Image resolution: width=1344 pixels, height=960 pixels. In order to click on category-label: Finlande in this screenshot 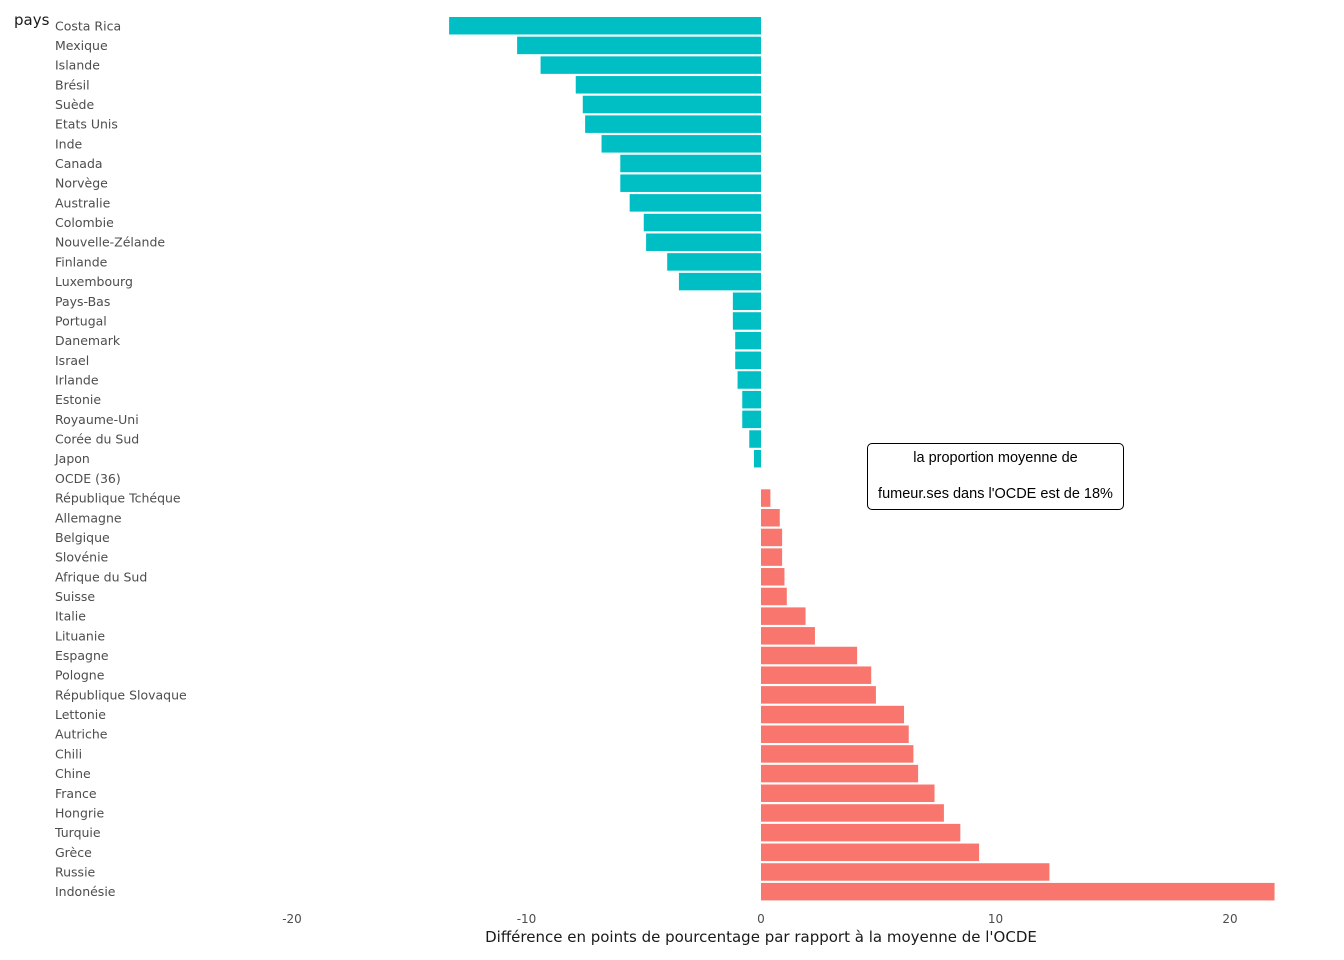, I will do `click(81, 261)`.